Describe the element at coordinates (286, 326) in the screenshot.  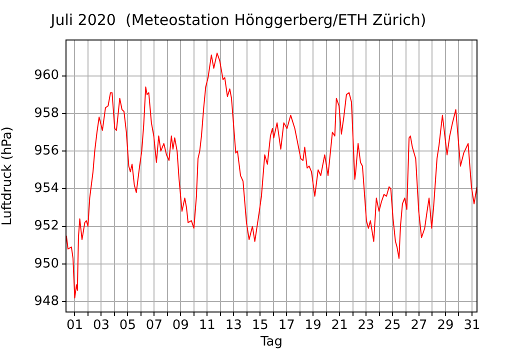
I see `x-tick-label: 17` at that location.